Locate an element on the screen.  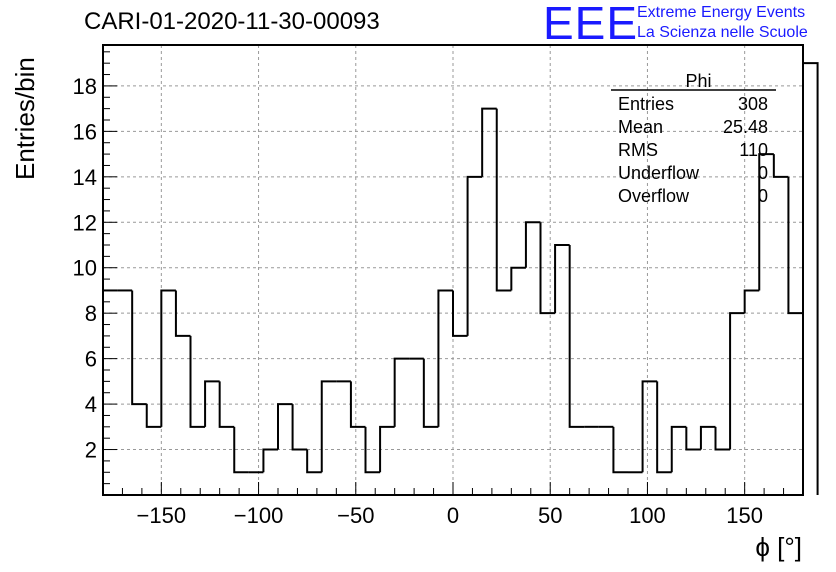
logo-subtitle-line2: La Scienza nelle Scuole is located at coordinates (722, 32).